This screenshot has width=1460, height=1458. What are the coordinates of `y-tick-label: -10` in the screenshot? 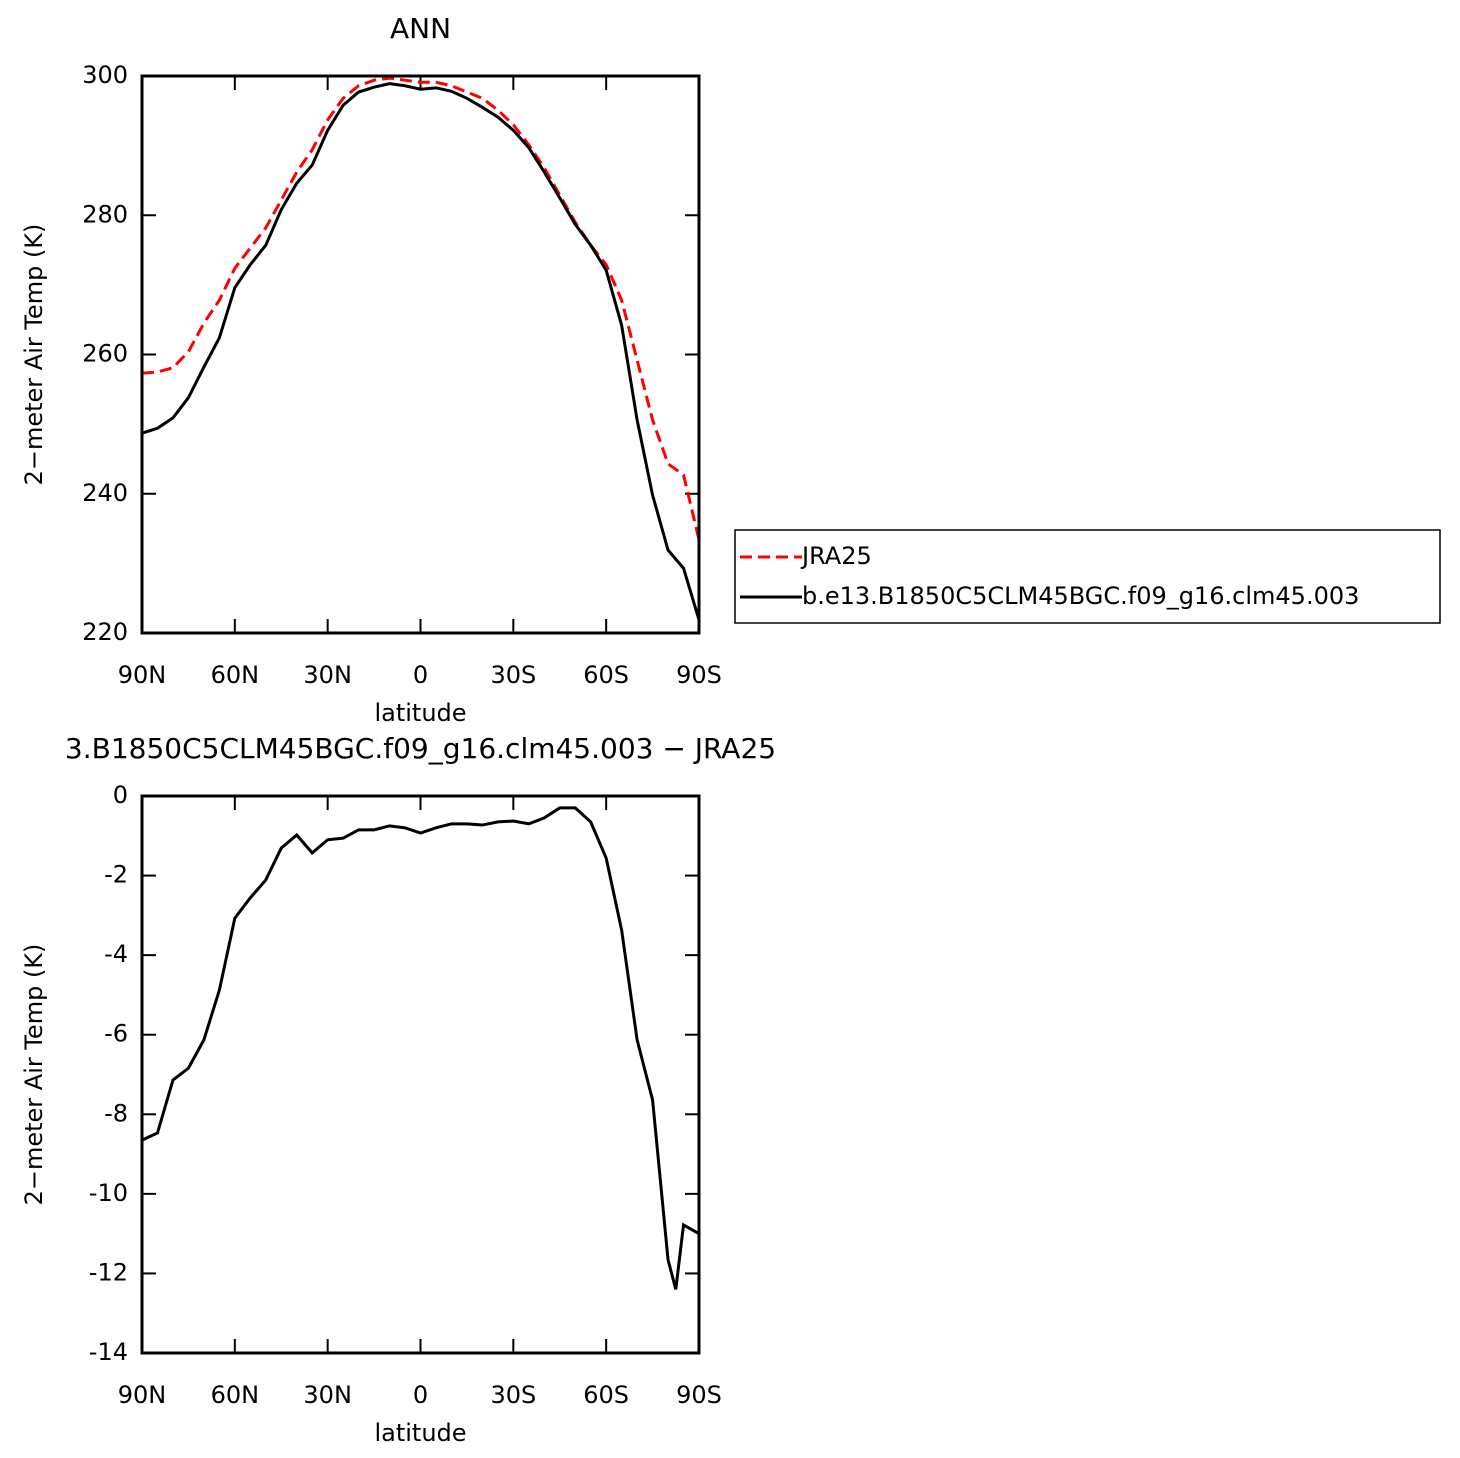 It's located at (108, 1193).